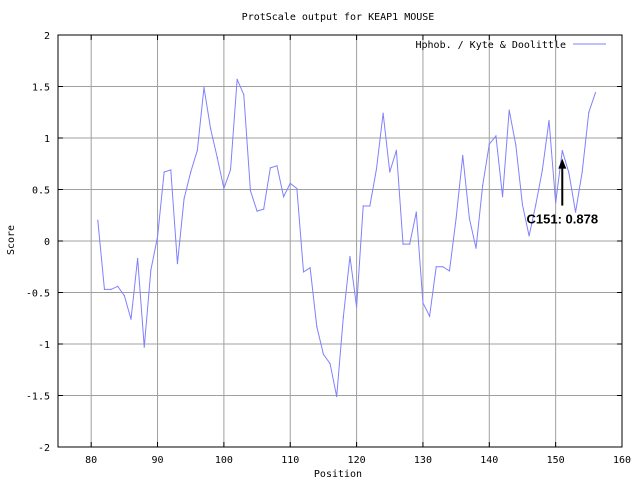  I want to click on x-tick-label: 140, so click(489, 460).